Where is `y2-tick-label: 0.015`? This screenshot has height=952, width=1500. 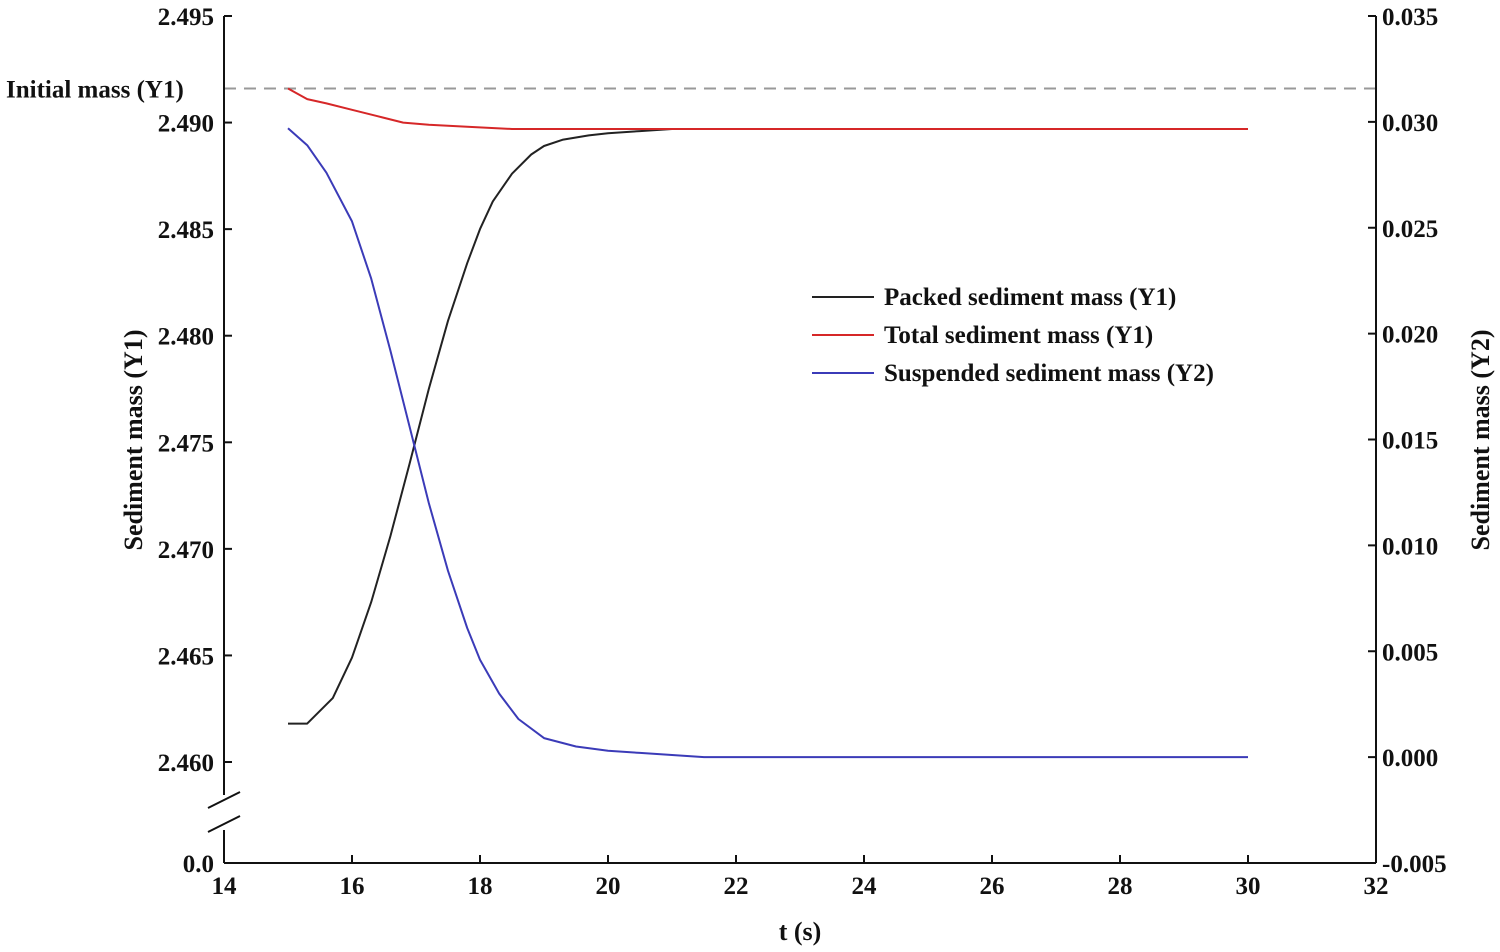
y2-tick-label: 0.015 is located at coordinates (1410, 441).